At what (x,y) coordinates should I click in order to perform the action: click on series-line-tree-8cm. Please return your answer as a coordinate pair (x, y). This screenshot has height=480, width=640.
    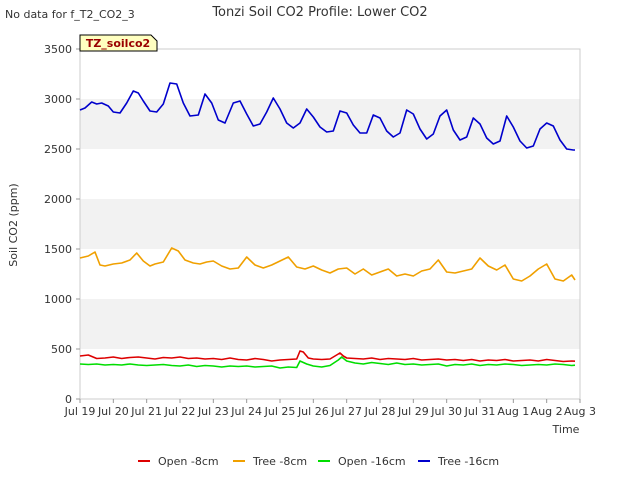
    Looking at the image, I should click on (327, 264).